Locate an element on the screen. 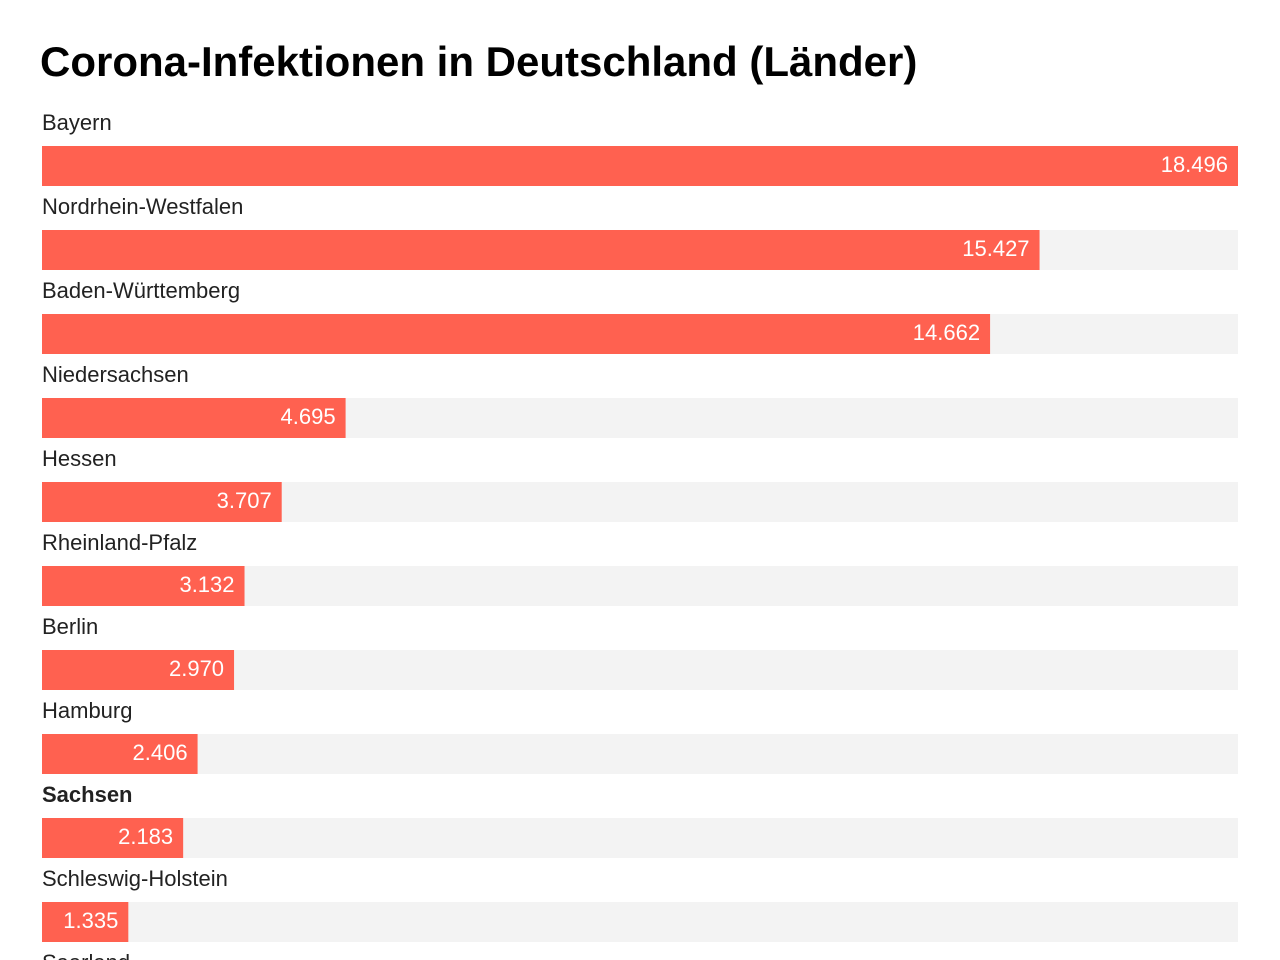 The height and width of the screenshot is (960, 1280). category-label: Saarland is located at coordinates (86, 955).